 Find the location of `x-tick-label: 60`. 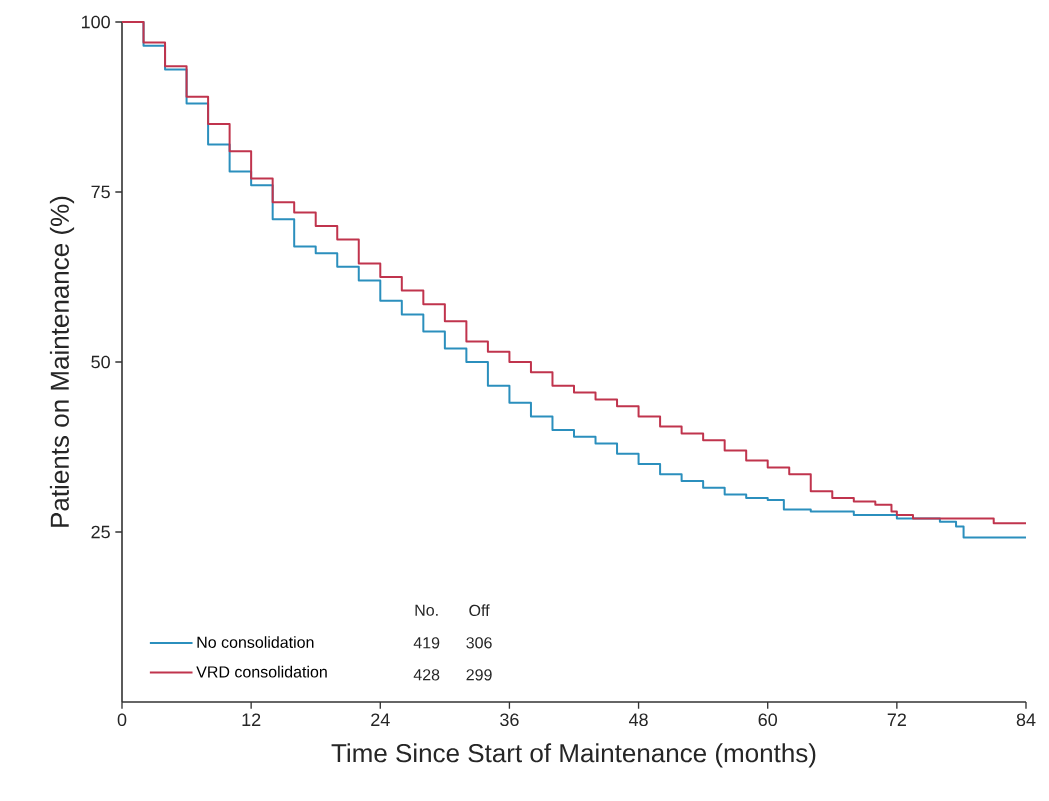

x-tick-label: 60 is located at coordinates (768, 720).